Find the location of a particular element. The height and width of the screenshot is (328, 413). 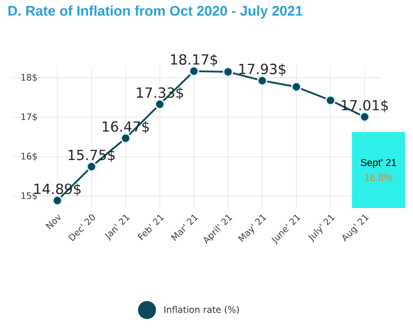

data-label: 17.01$ is located at coordinates (365, 106).